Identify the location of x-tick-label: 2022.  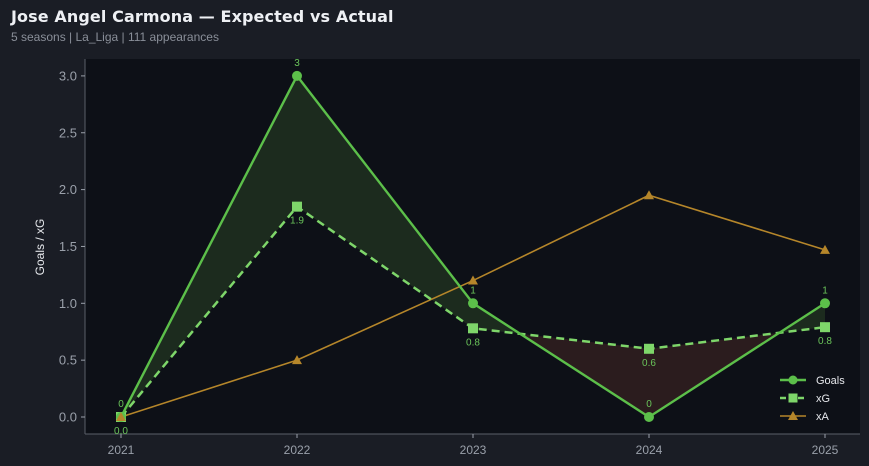
(297, 450).